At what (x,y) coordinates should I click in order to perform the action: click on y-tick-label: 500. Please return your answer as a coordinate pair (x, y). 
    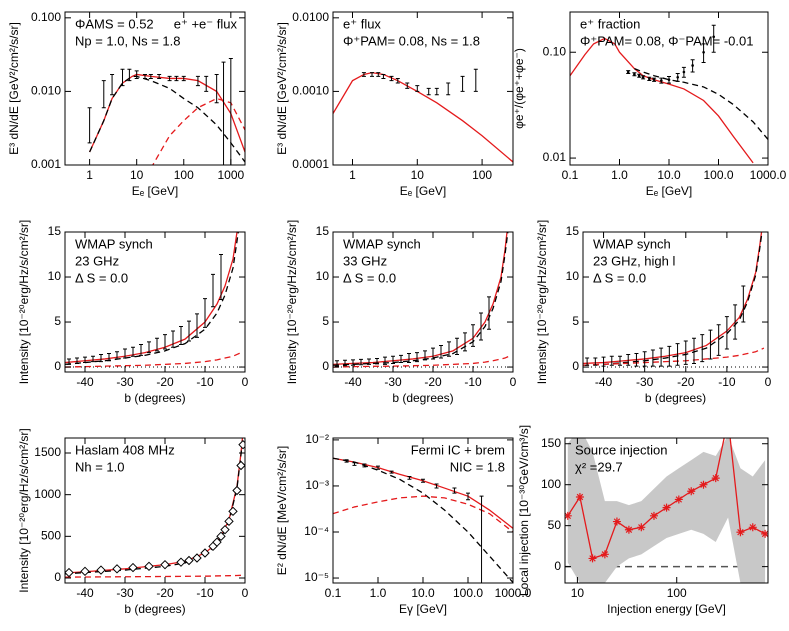
    Looking at the image, I should click on (51, 536).